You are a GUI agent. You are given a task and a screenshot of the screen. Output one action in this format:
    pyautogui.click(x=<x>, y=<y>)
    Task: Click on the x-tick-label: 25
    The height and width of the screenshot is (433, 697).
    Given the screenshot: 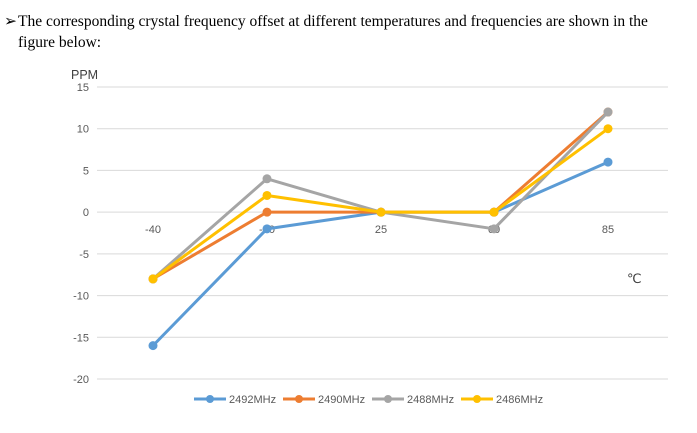 What is the action you would take?
    pyautogui.click(x=381, y=230)
    